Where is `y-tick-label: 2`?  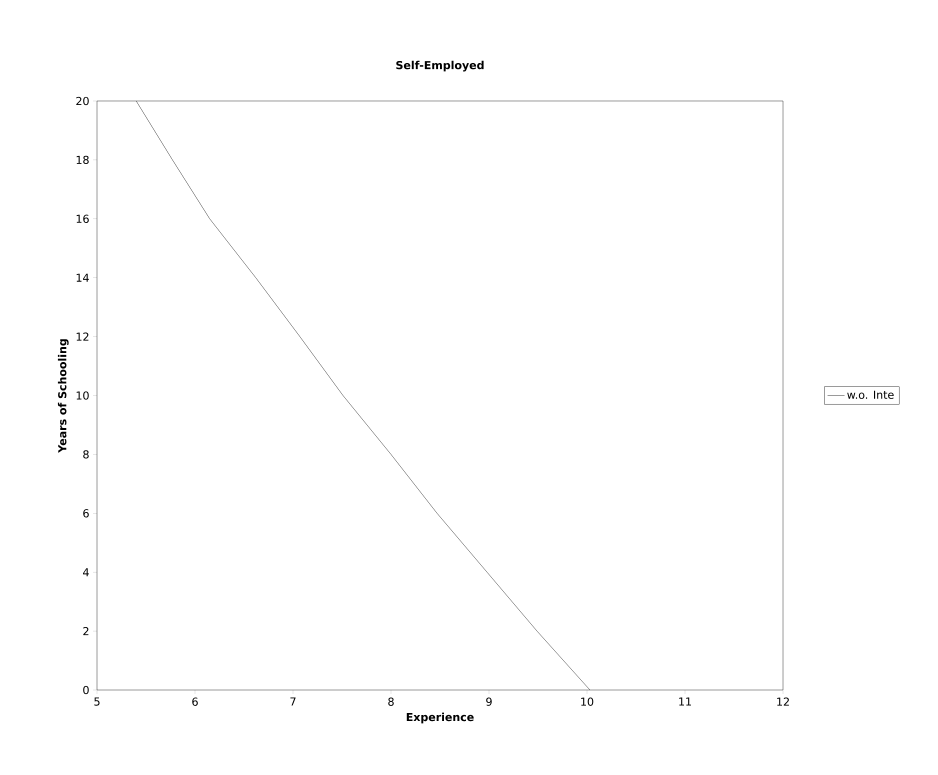 y-tick-label: 2 is located at coordinates (85, 631).